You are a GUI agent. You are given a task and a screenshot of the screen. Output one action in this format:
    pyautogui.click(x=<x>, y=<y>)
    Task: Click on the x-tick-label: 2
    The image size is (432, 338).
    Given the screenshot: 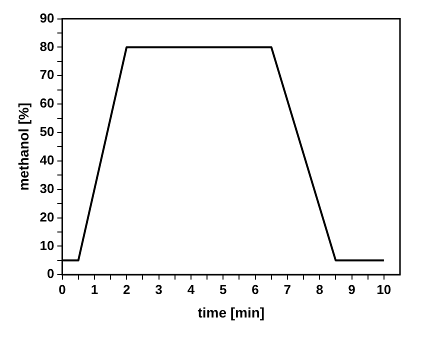 What is the action you would take?
    pyautogui.click(x=126, y=289)
    